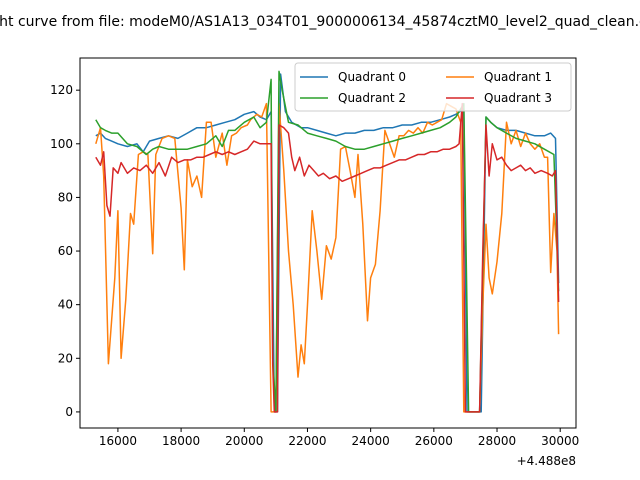 The height and width of the screenshot is (480, 640). What do you see at coordinates (372, 98) in the screenshot?
I see `legend-label-quadrant-2: Quadrant 2` at bounding box center [372, 98].